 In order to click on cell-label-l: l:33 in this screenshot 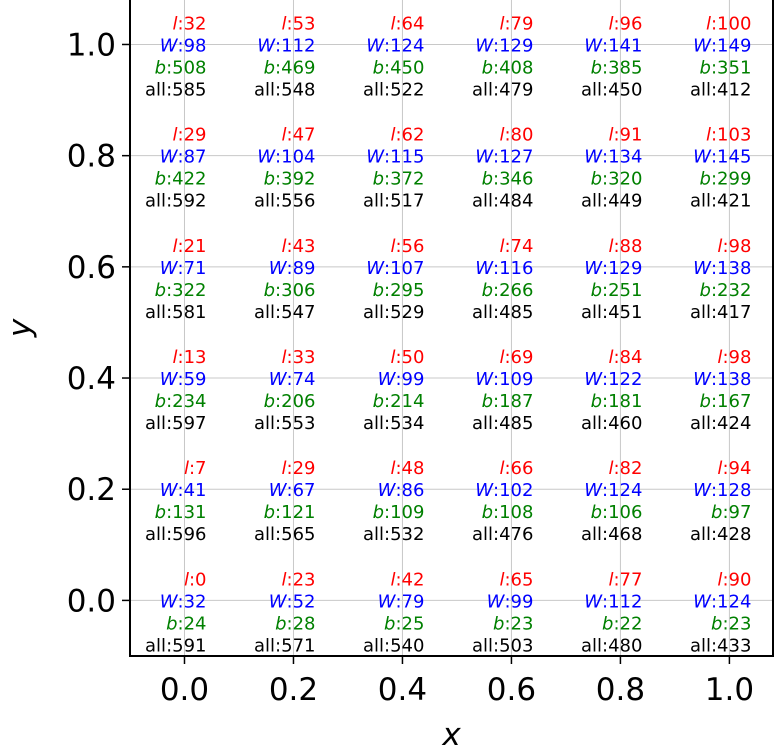, I will do `click(298, 357)`.